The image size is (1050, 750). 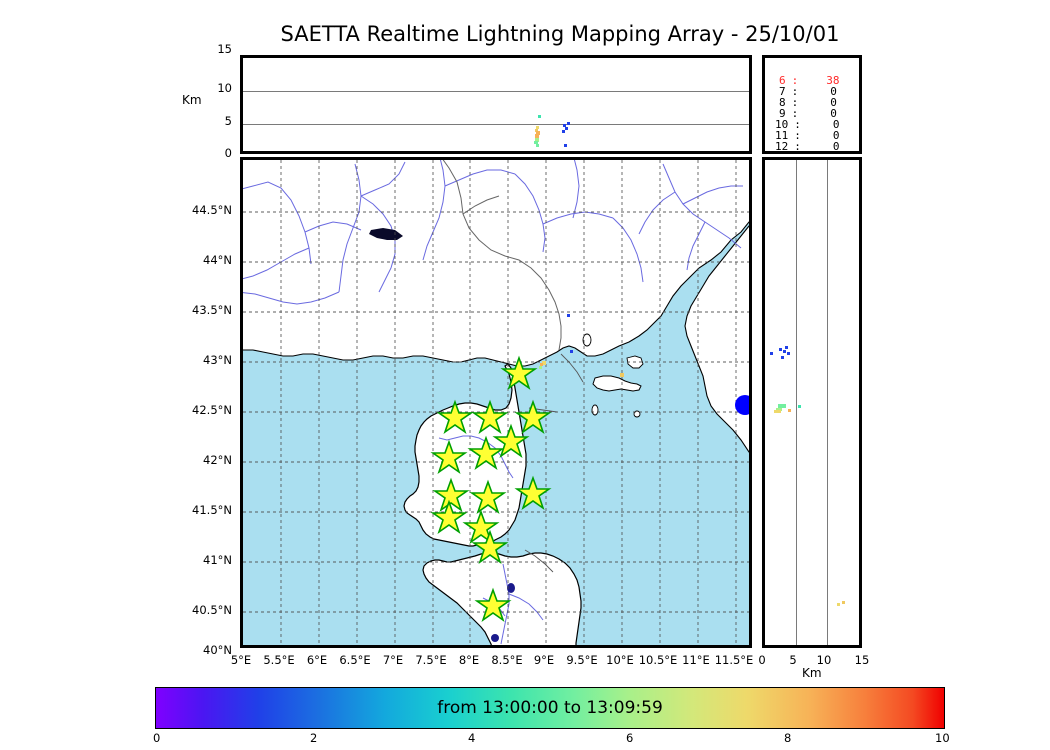 What do you see at coordinates (431, 660) in the screenshot?
I see `map-lon-tick: 7.5°E` at bounding box center [431, 660].